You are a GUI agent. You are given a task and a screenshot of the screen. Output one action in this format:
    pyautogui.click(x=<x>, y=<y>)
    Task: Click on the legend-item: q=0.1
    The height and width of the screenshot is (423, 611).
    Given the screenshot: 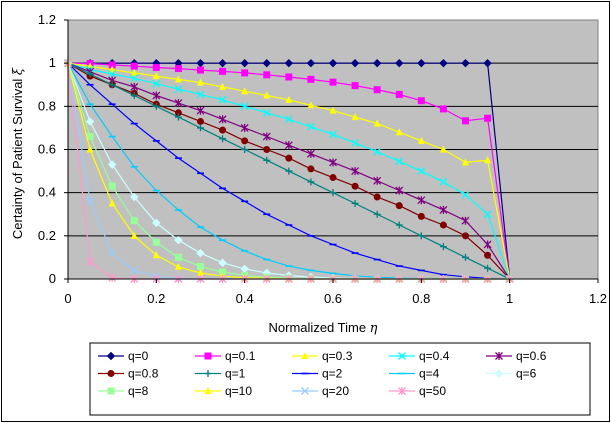 What is the action you would take?
    pyautogui.click(x=225, y=356)
    